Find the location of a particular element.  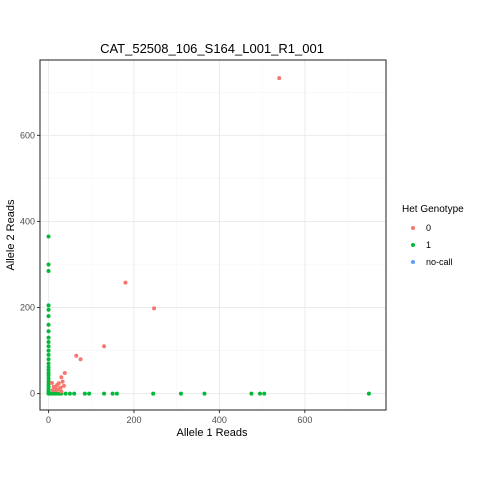

legend-label-no-call: no-call is located at coordinates (439, 262).